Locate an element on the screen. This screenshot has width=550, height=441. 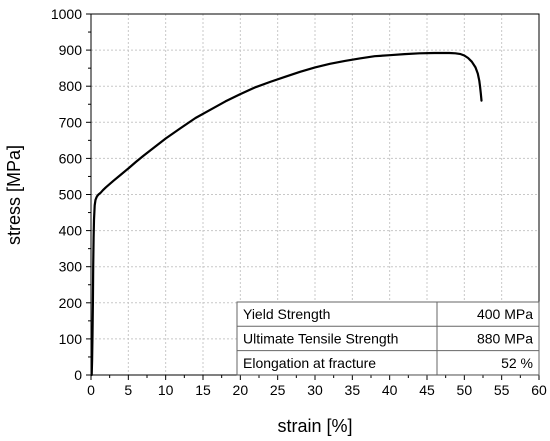
y-axis: 0 100 200 300 400 500 600 700 800 900 1000 is located at coordinates (71, 194).